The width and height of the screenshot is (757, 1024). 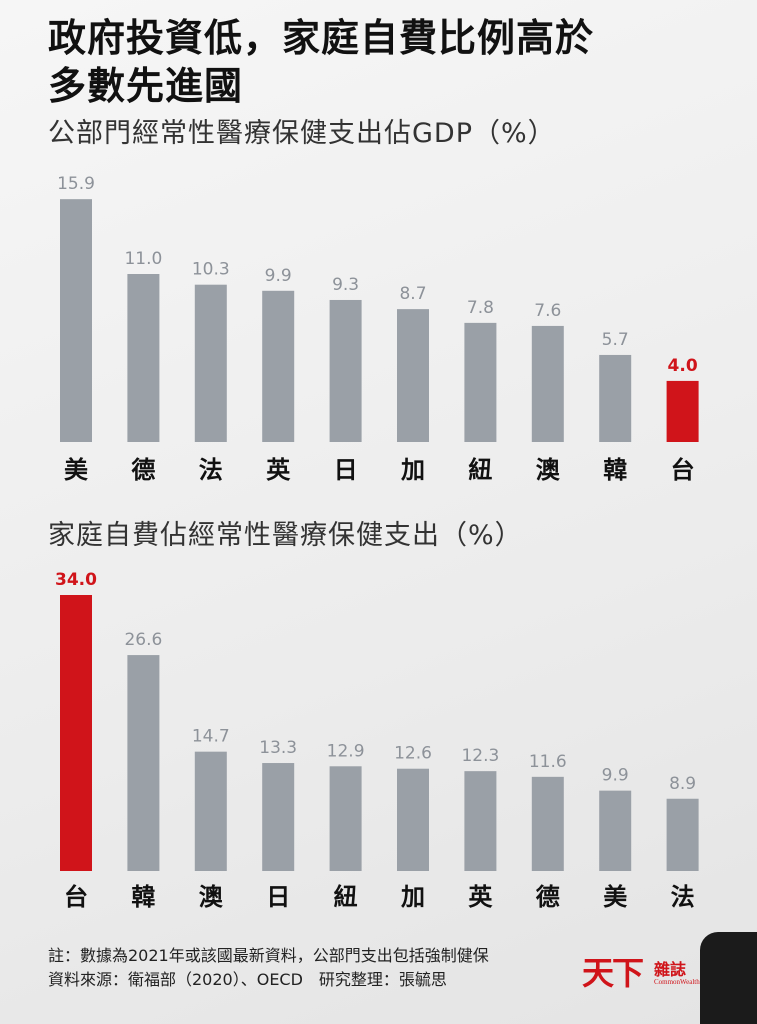 I want to click on public-spending-value-label-2: 11.0, so click(x=143, y=259).